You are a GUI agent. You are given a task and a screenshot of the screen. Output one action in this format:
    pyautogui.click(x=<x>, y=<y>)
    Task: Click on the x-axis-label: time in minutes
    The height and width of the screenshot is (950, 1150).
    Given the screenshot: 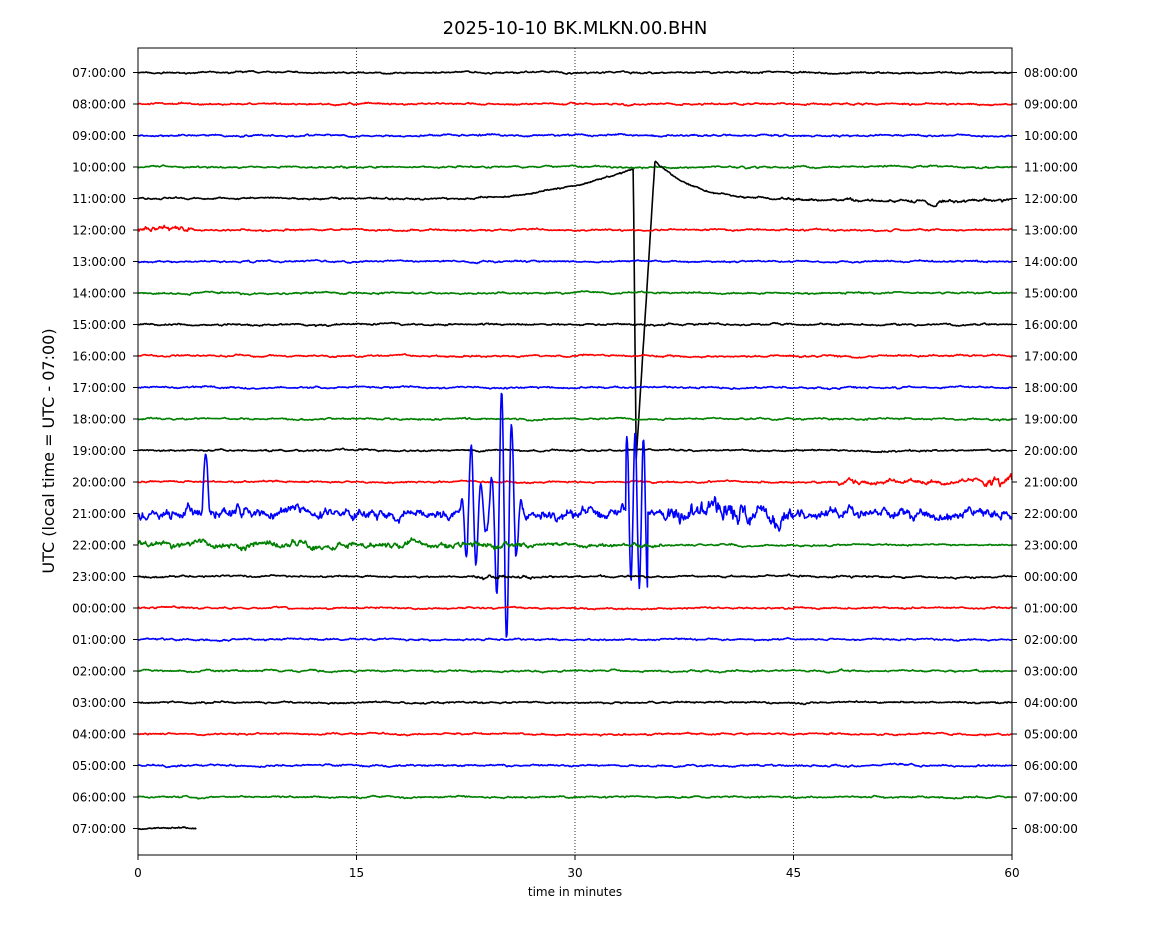 What is the action you would take?
    pyautogui.click(x=575, y=892)
    